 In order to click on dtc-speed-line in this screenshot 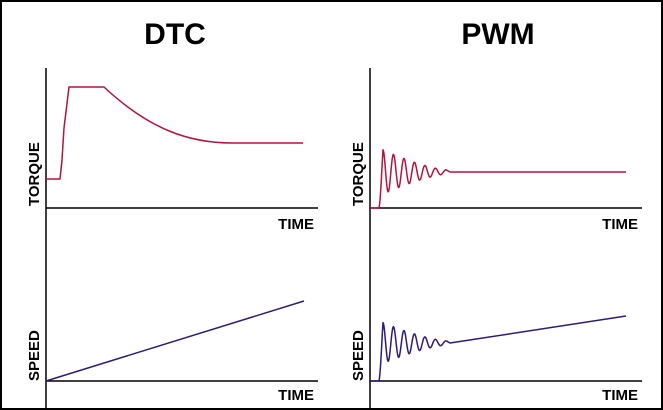, I will do `click(175, 341)`.